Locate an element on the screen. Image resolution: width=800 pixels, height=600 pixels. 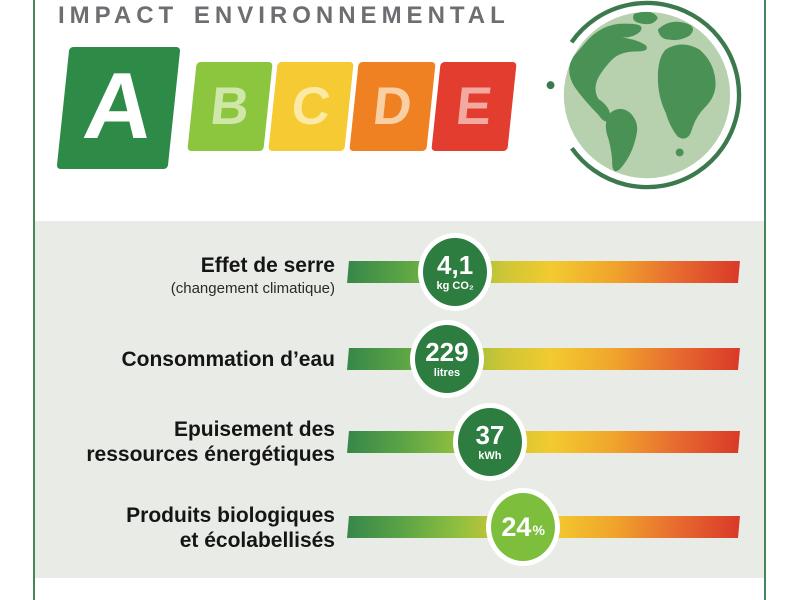
metric-track: 229 litres is located at coordinates (543, 359).